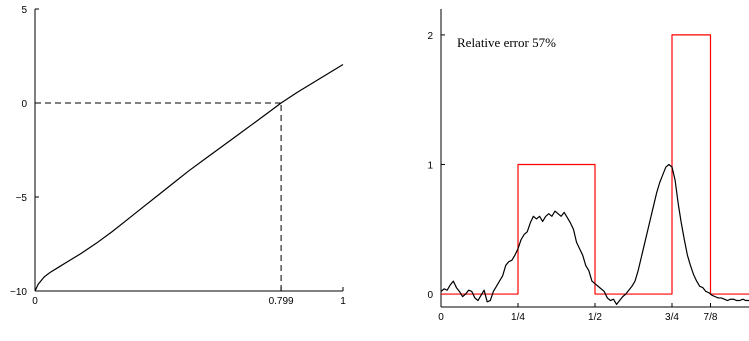 This screenshot has height=341, width=749. What do you see at coordinates (22, 198) in the screenshot?
I see `y-tick-label: −5` at bounding box center [22, 198].